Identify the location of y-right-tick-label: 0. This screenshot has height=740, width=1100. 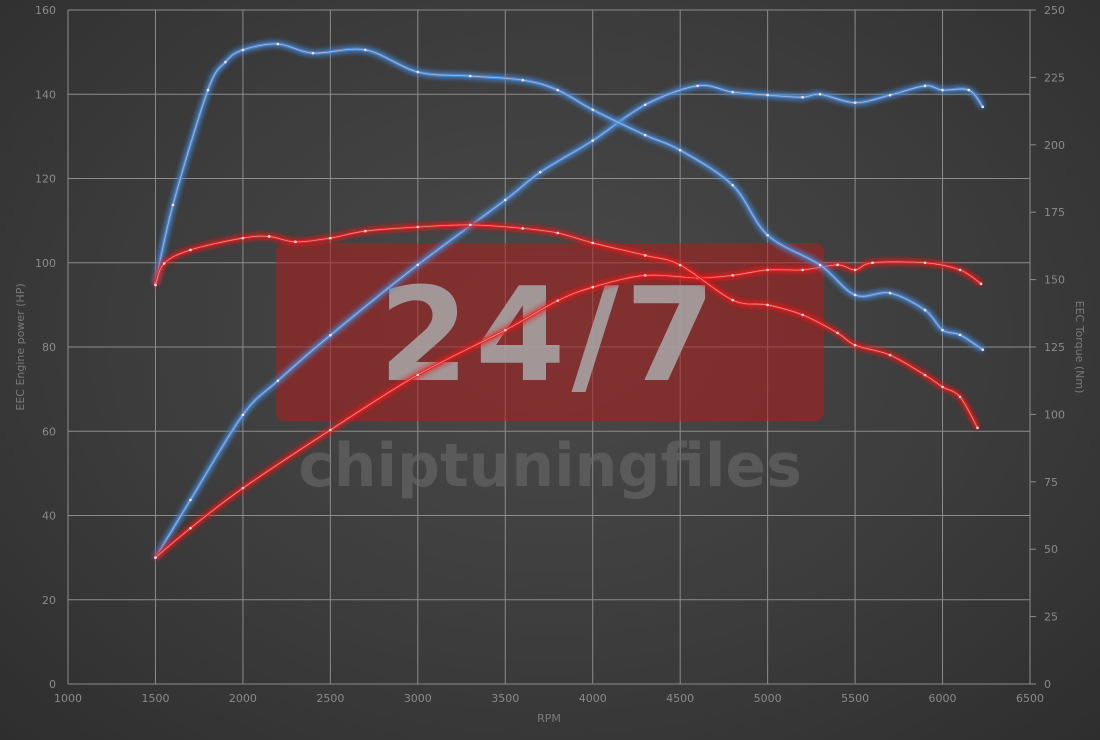
(1047, 684).